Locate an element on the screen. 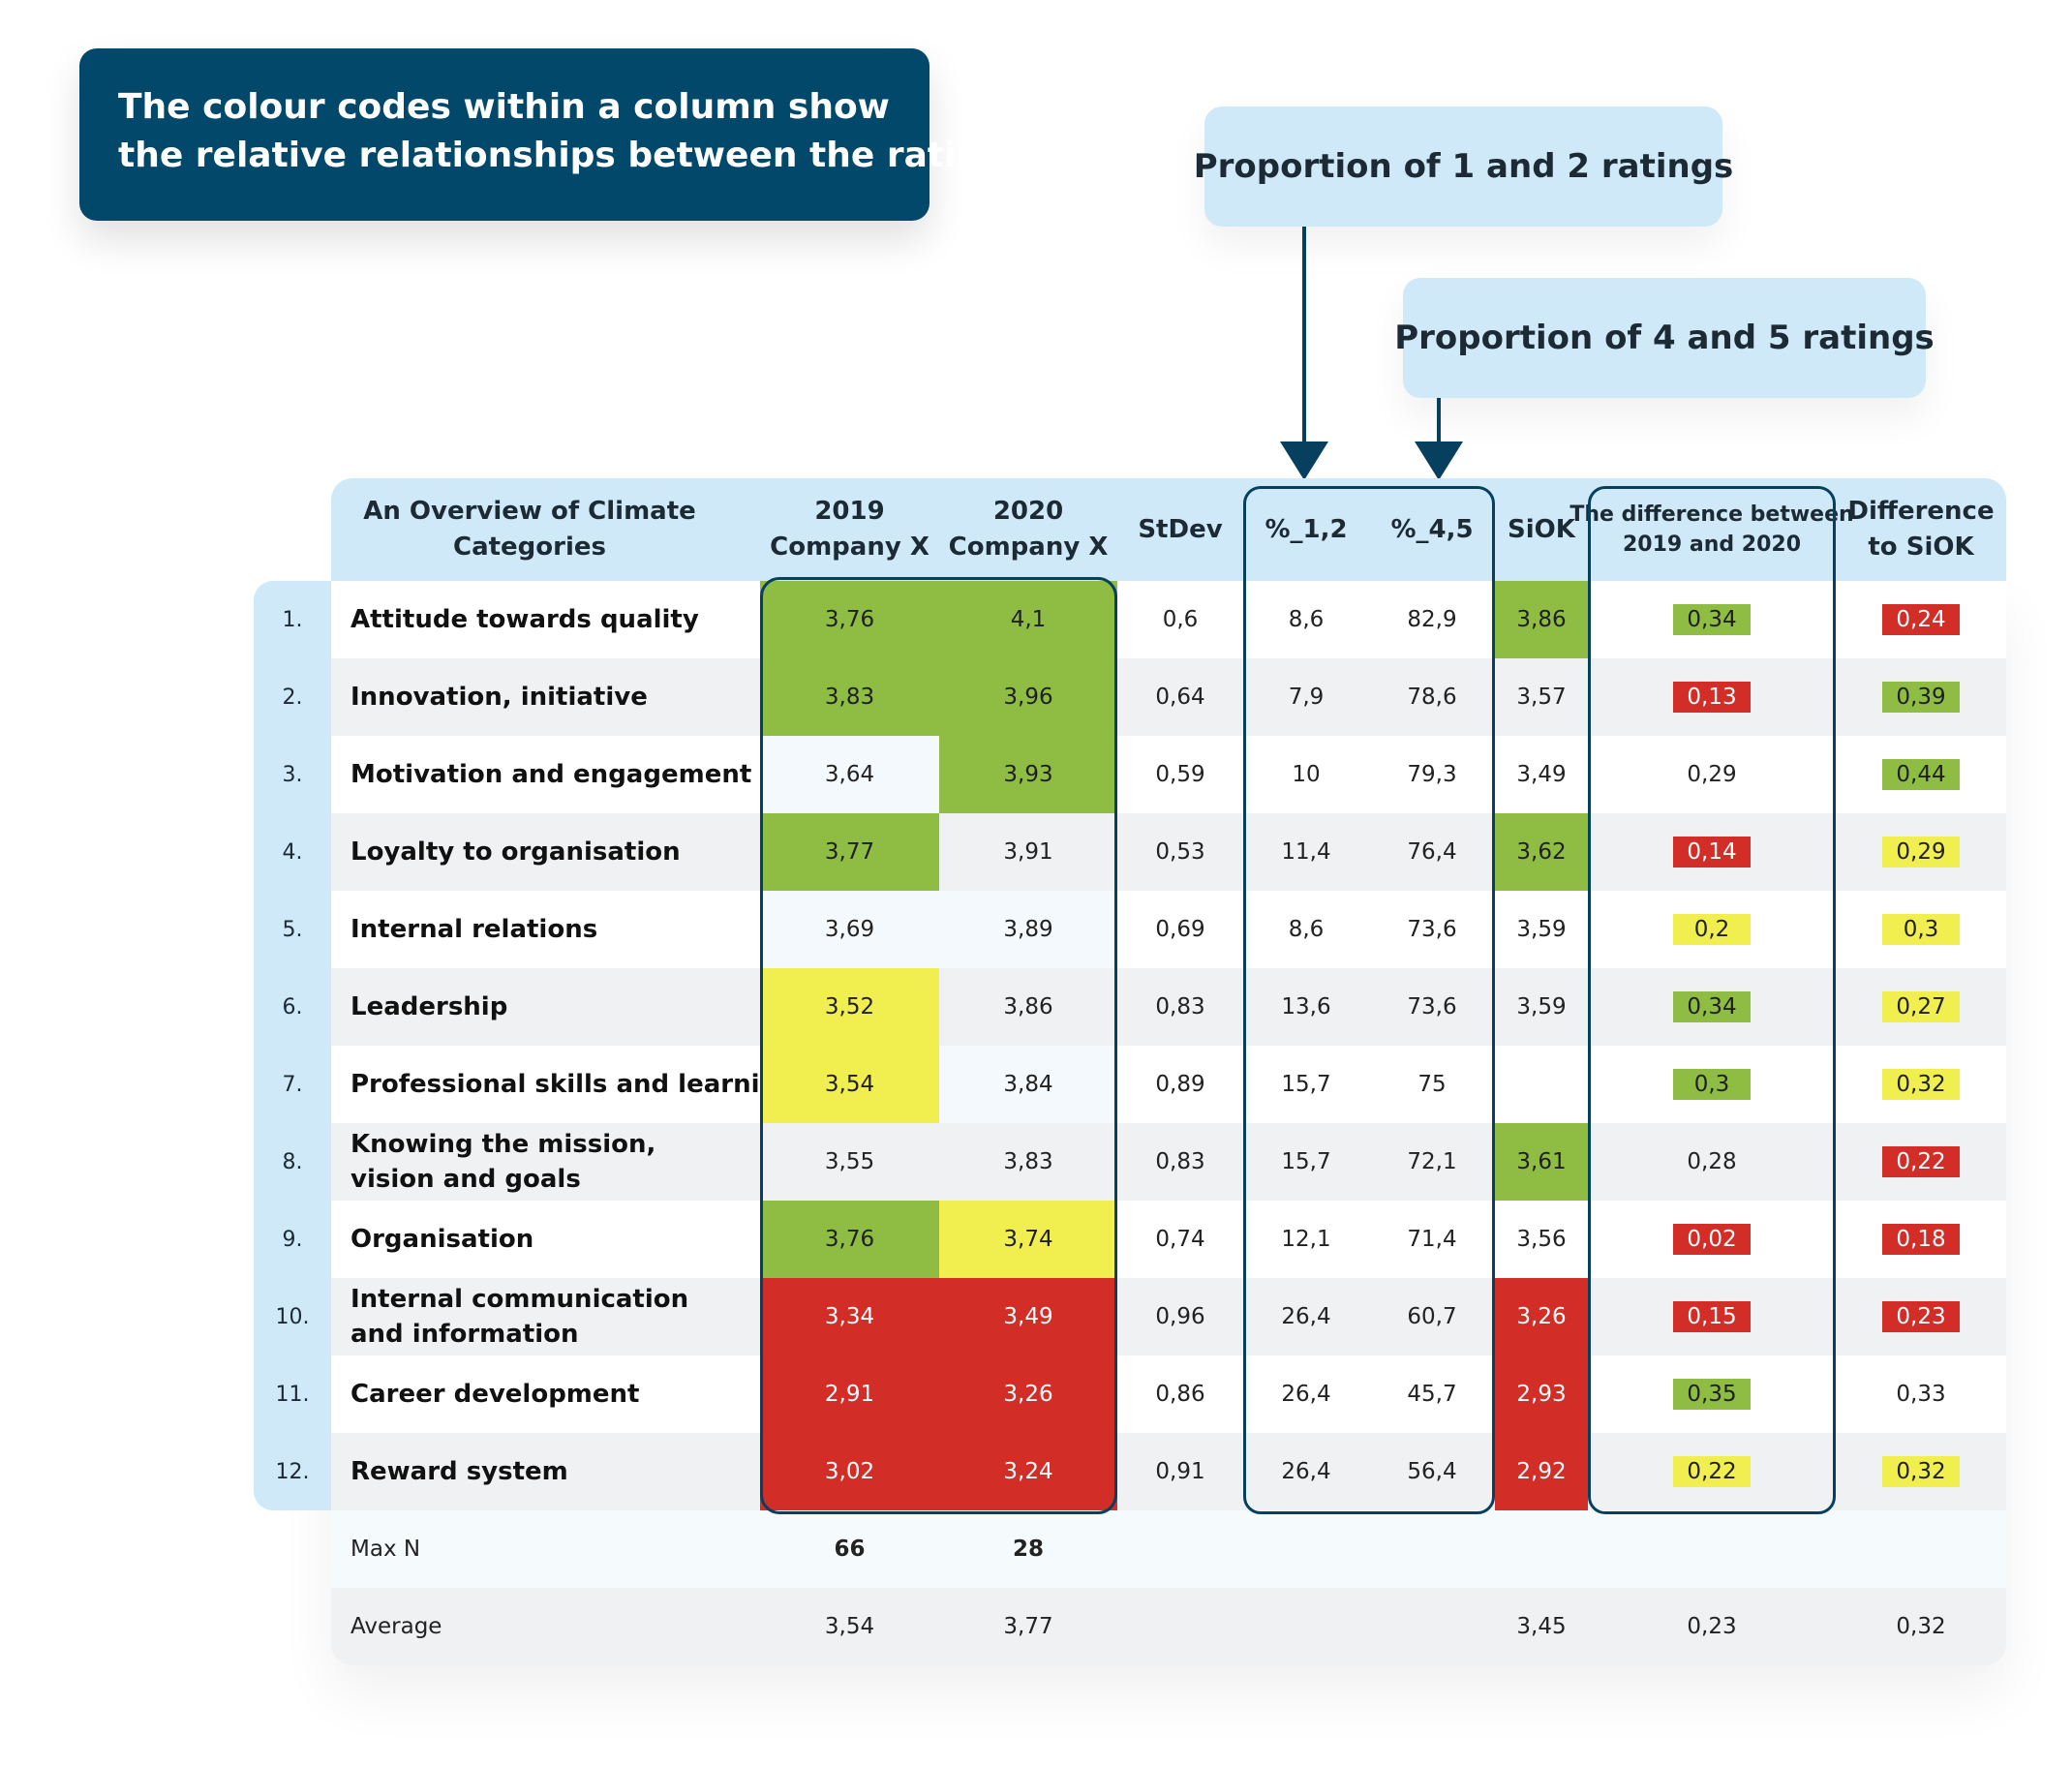 Image resolution: width=2072 pixels, height=1766 pixels. cell-v2019: 3,83 is located at coordinates (849, 697).